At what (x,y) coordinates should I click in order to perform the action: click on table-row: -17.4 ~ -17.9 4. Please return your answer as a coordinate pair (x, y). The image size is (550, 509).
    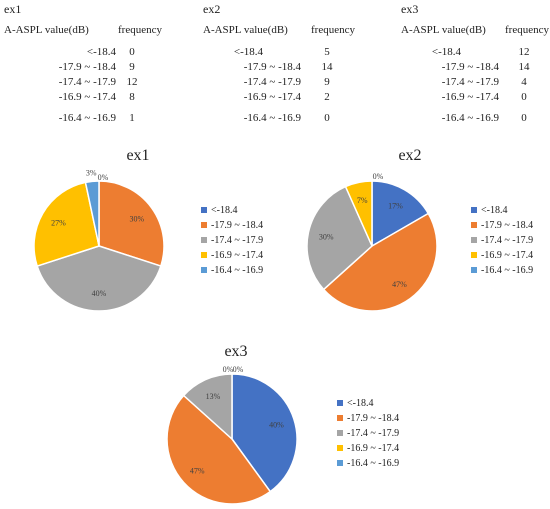
    Looking at the image, I should click on (475, 83).